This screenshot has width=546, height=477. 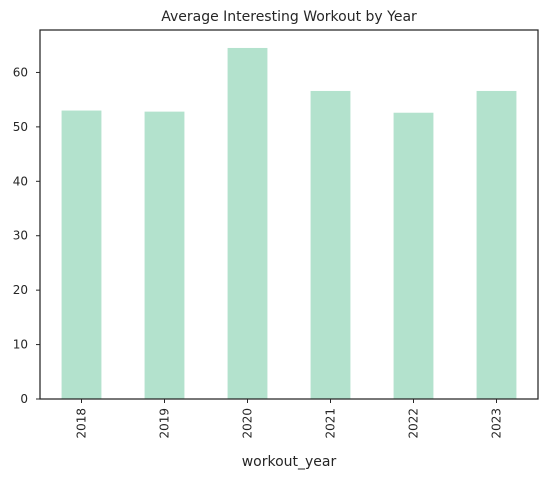 I want to click on y-tick-label-30: 30, so click(x=20, y=236).